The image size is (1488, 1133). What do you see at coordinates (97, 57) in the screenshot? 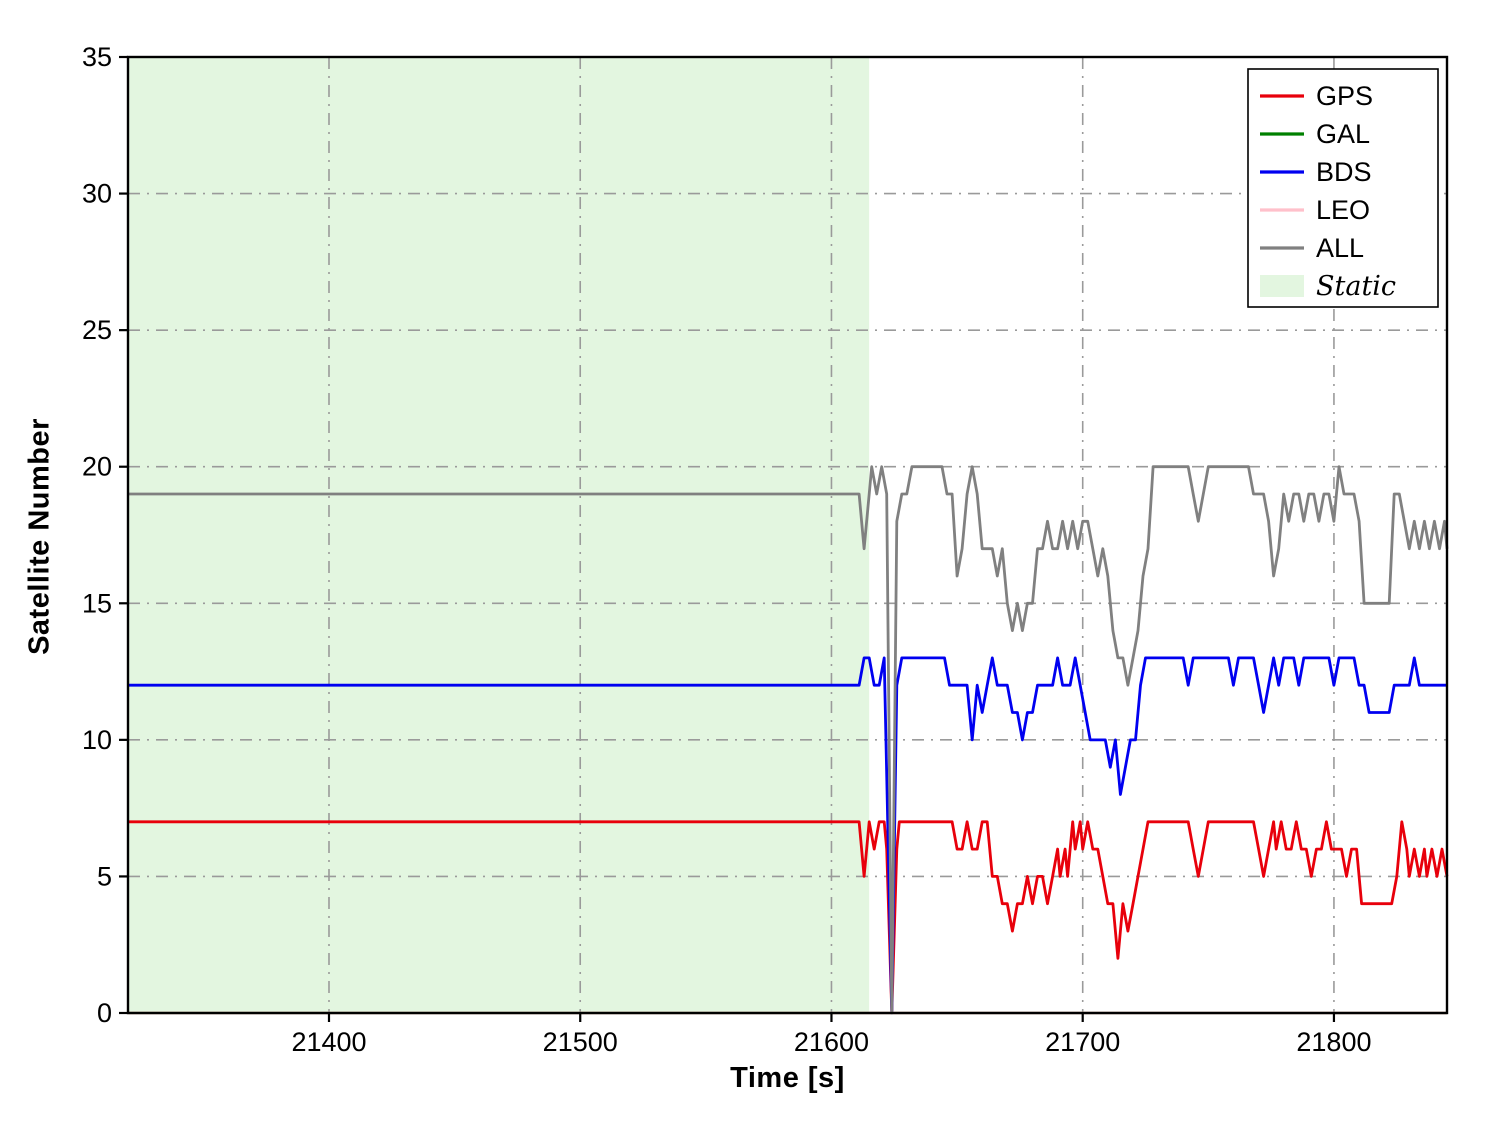
I see `y-tick-label: 35` at bounding box center [97, 57].